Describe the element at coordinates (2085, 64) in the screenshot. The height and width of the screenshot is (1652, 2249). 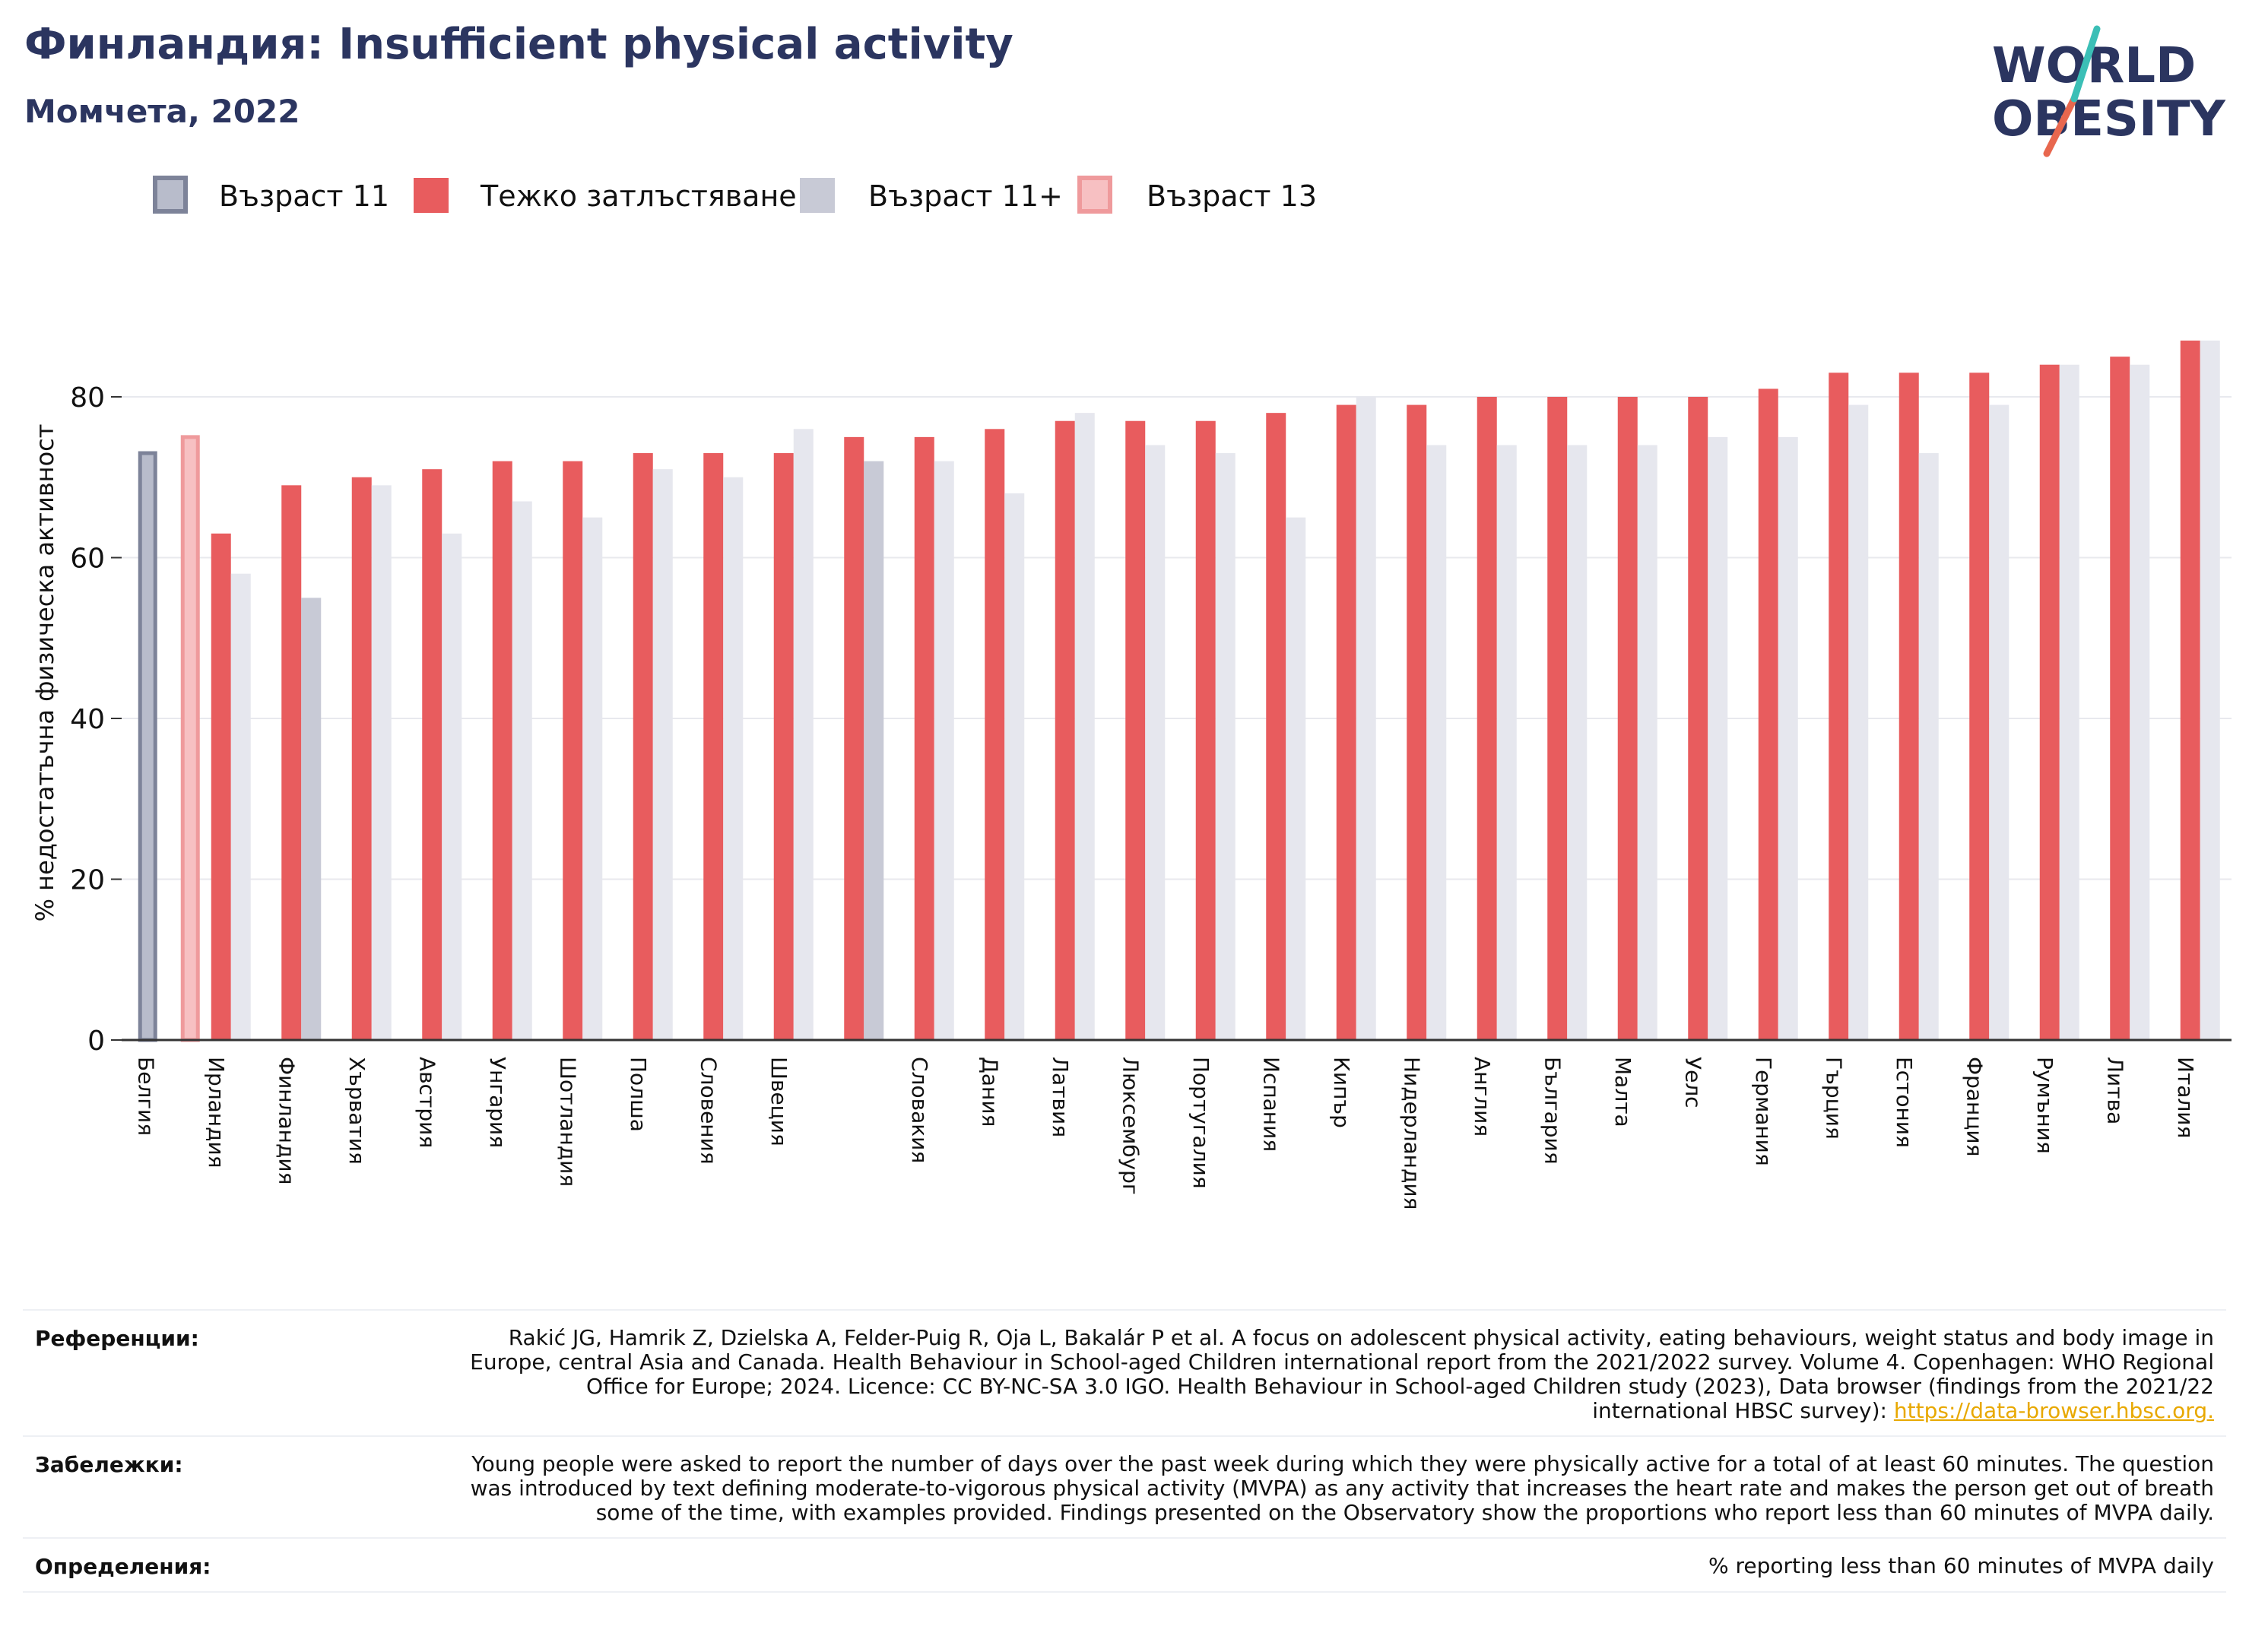
I see `logo-slash-teal` at that location.